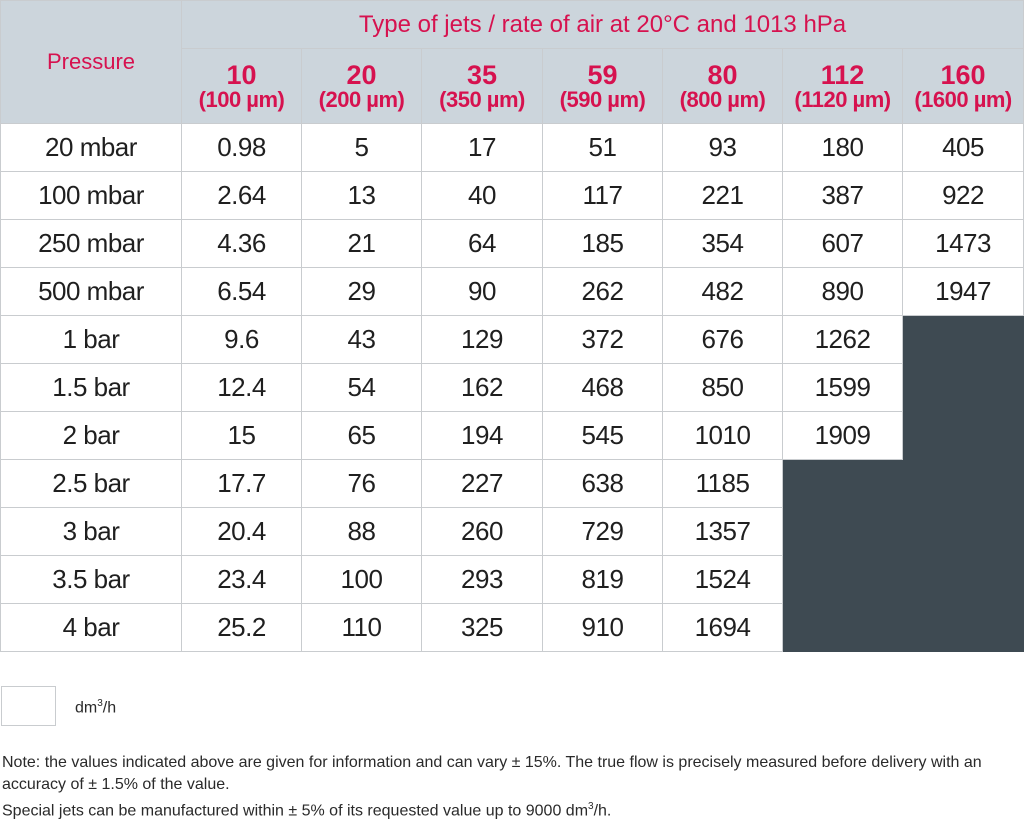  What do you see at coordinates (842, 74) in the screenshot?
I see `jet-number: 112` at bounding box center [842, 74].